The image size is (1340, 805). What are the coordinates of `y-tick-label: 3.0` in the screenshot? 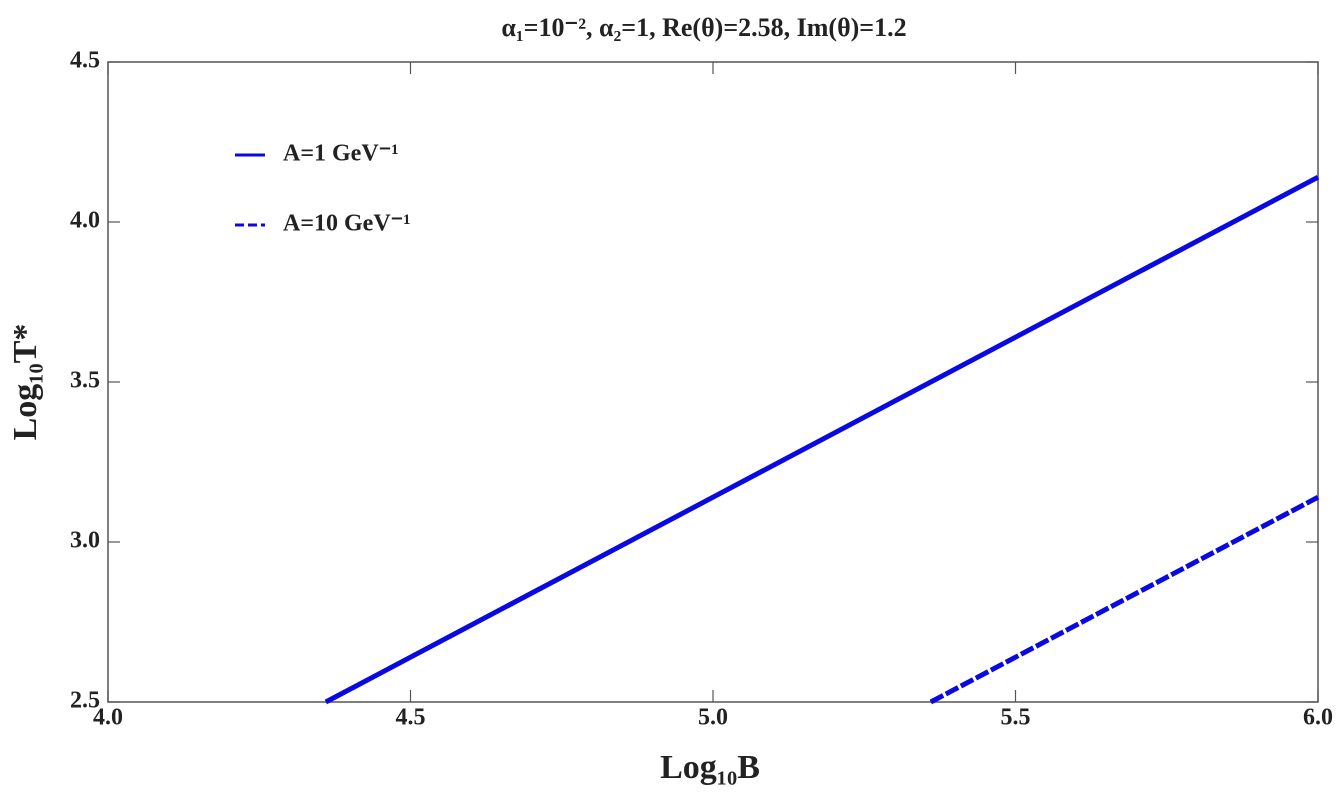 It's located at (85, 541).